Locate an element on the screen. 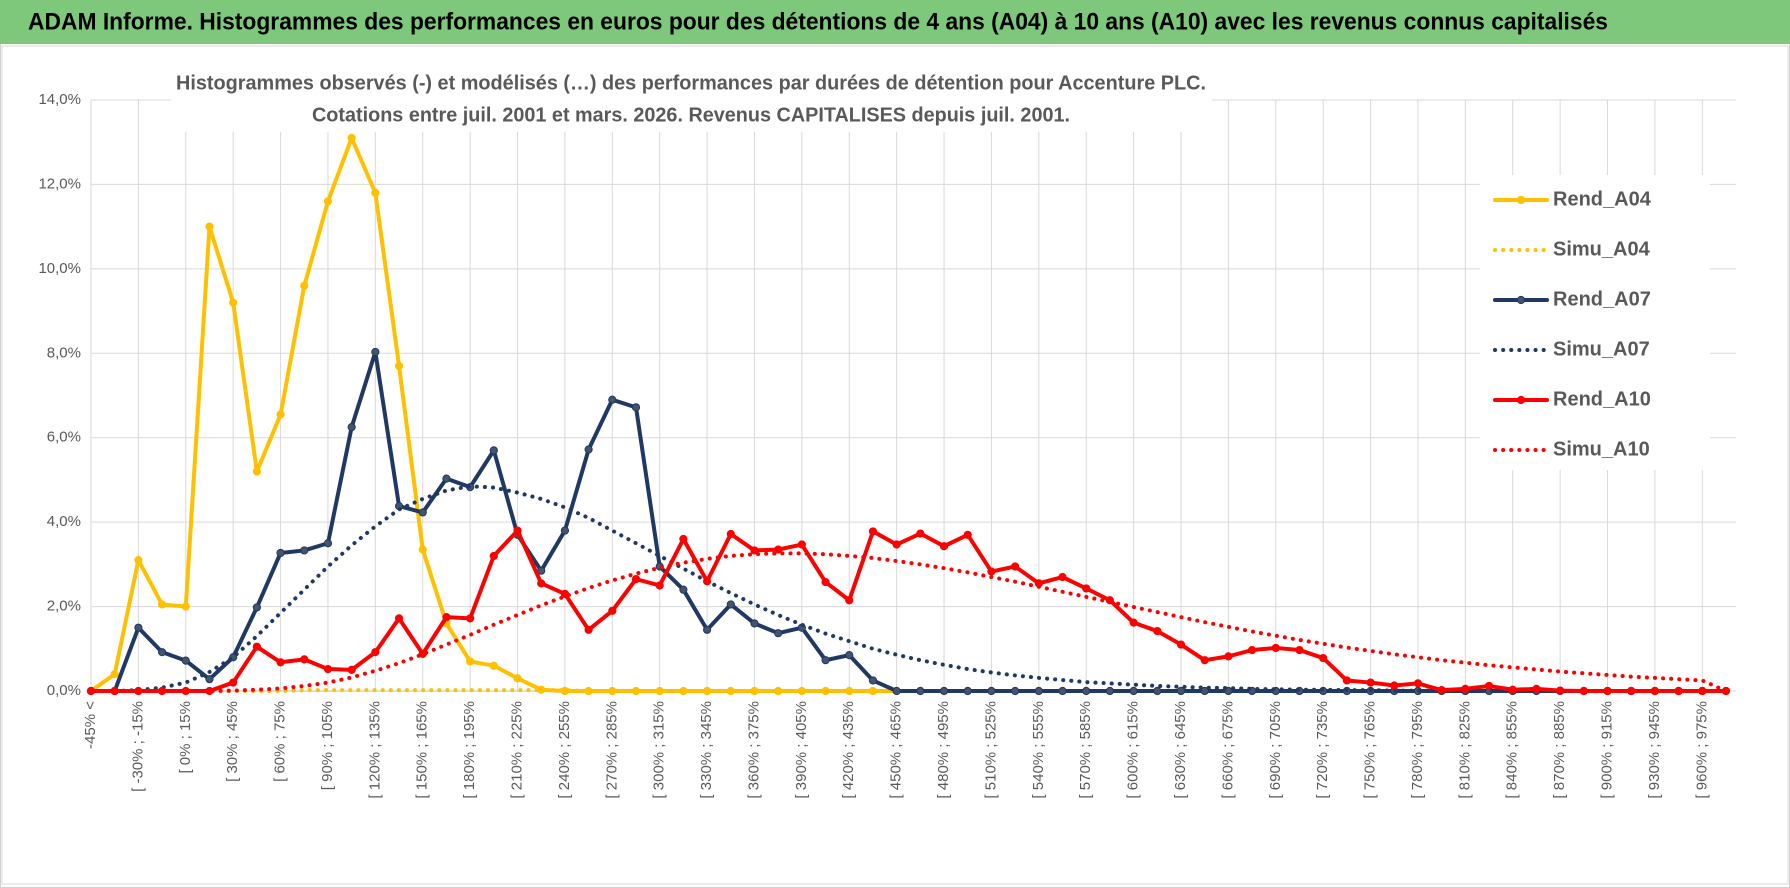 The image size is (1790, 888). subtitle-background is located at coordinates (691, 100).